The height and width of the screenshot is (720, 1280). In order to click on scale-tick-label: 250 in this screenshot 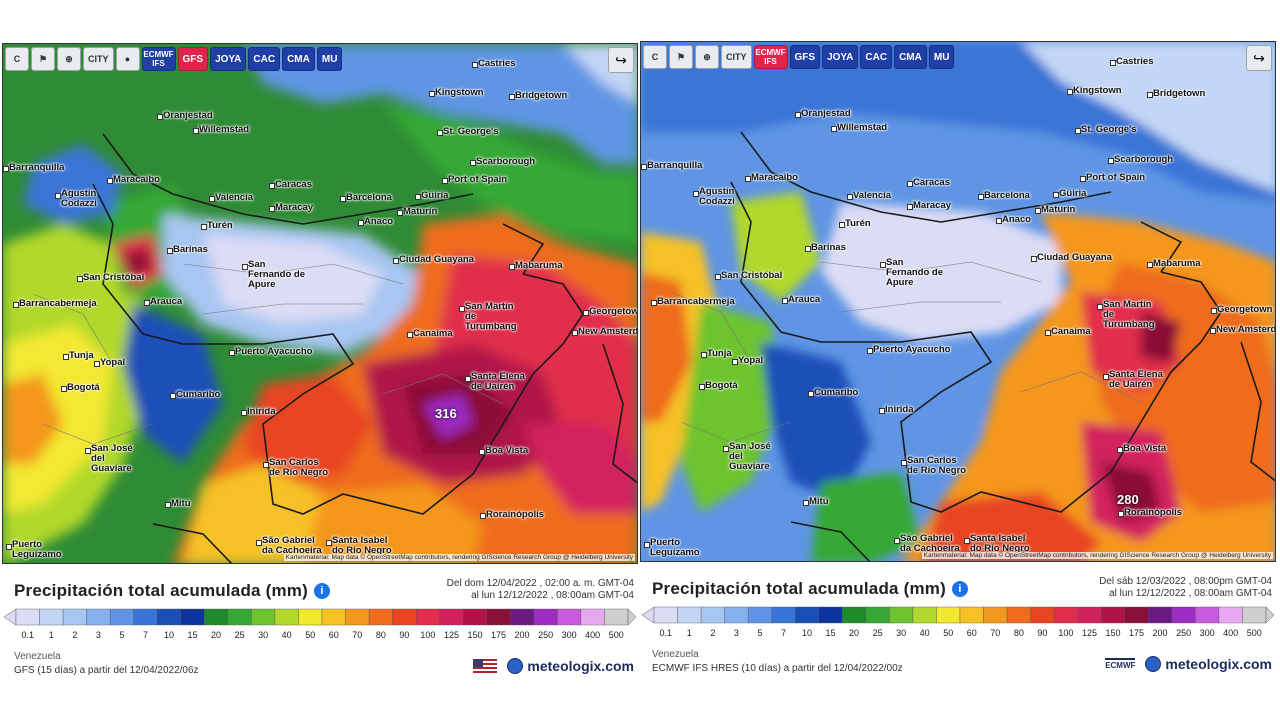, I will do `click(1184, 633)`.